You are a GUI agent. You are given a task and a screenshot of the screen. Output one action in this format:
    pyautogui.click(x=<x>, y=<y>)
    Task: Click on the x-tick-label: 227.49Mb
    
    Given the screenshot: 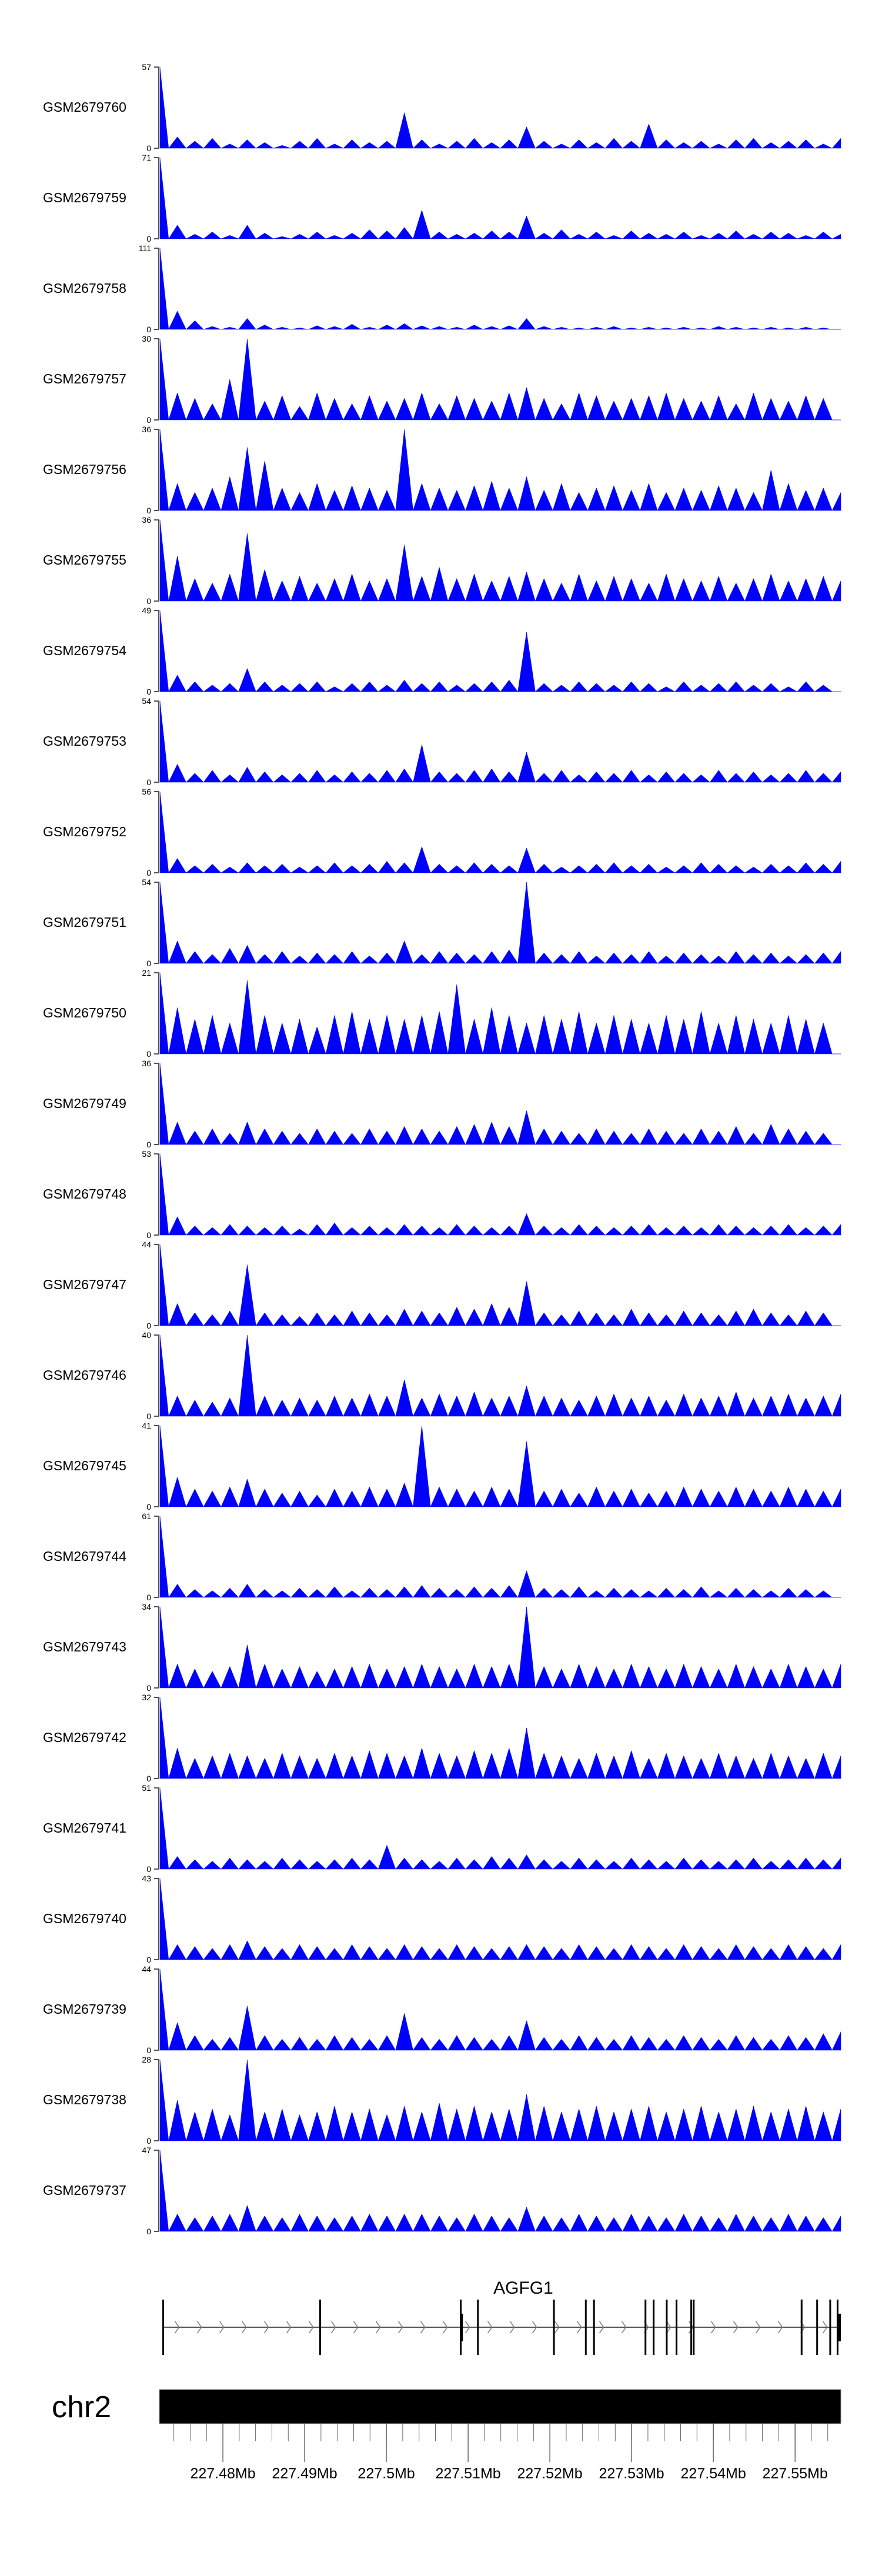 What is the action you would take?
    pyautogui.click(x=304, y=2473)
    